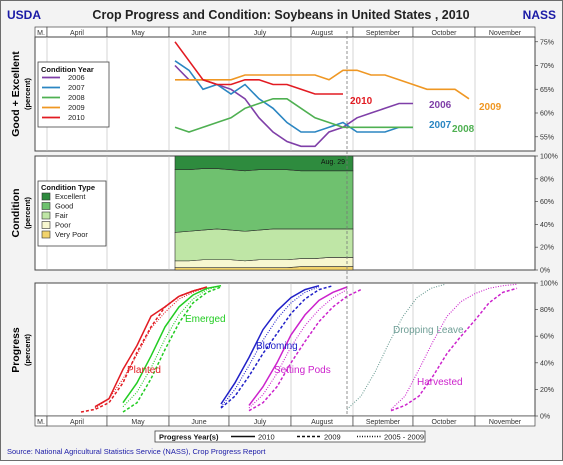  I want to click on series-end-label-2007: 2007, so click(440, 125).